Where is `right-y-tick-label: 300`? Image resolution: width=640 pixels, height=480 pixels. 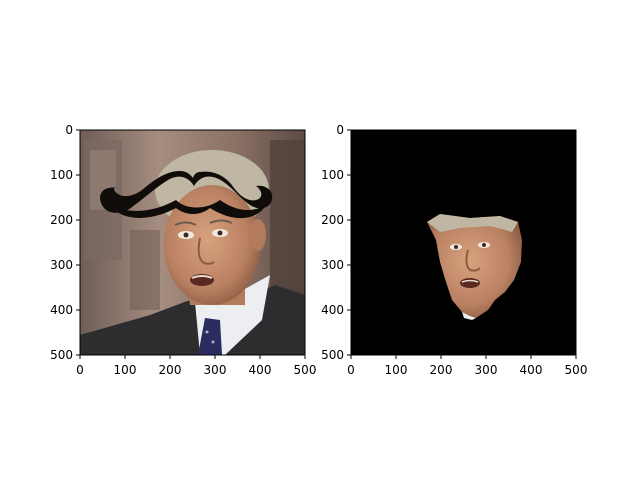 right-y-tick-label: 300 is located at coordinates (332, 265).